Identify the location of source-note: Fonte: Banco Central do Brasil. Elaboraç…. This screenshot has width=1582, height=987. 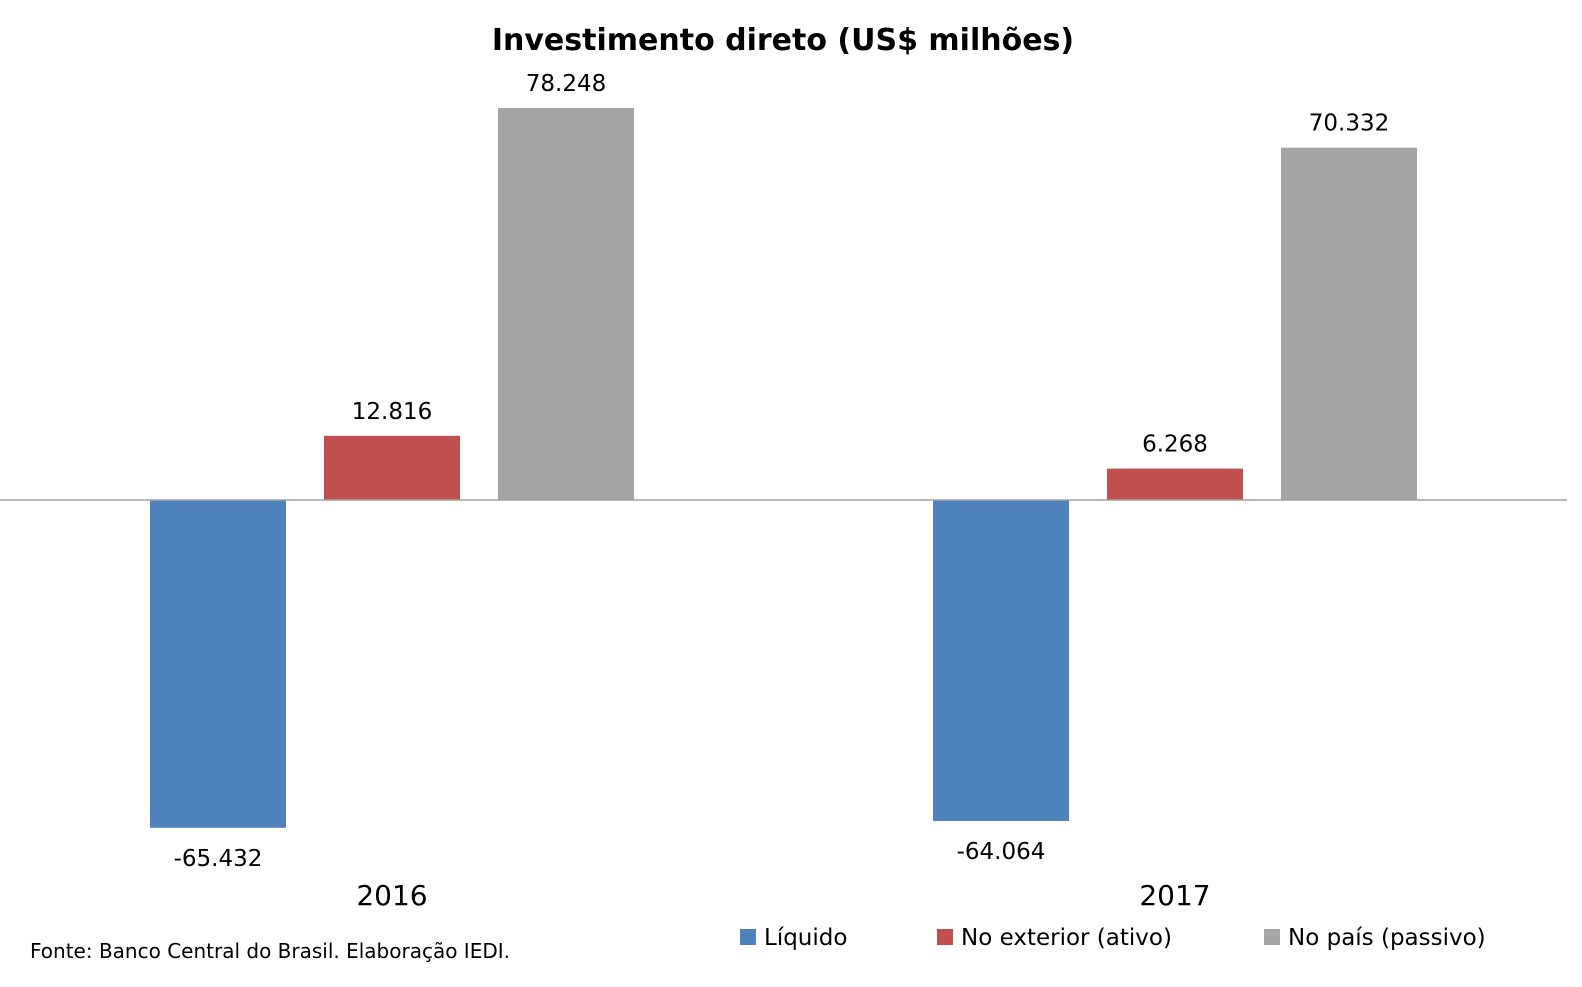
(270, 951).